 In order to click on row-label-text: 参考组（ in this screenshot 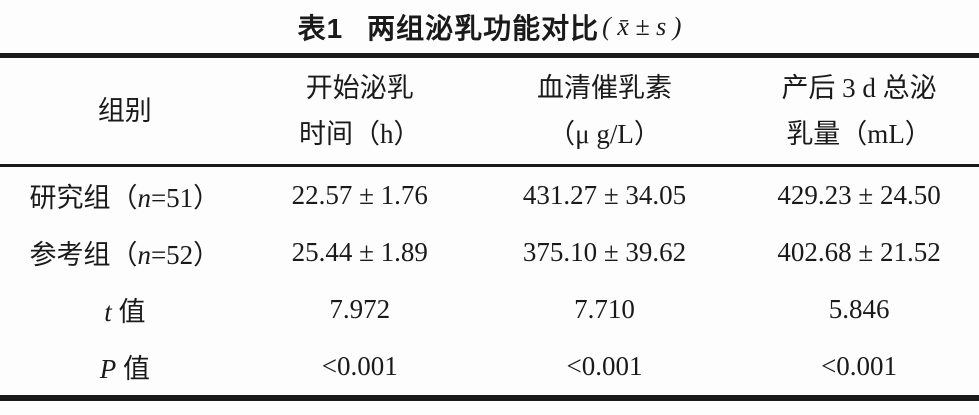, I will do `click(83, 255)`.